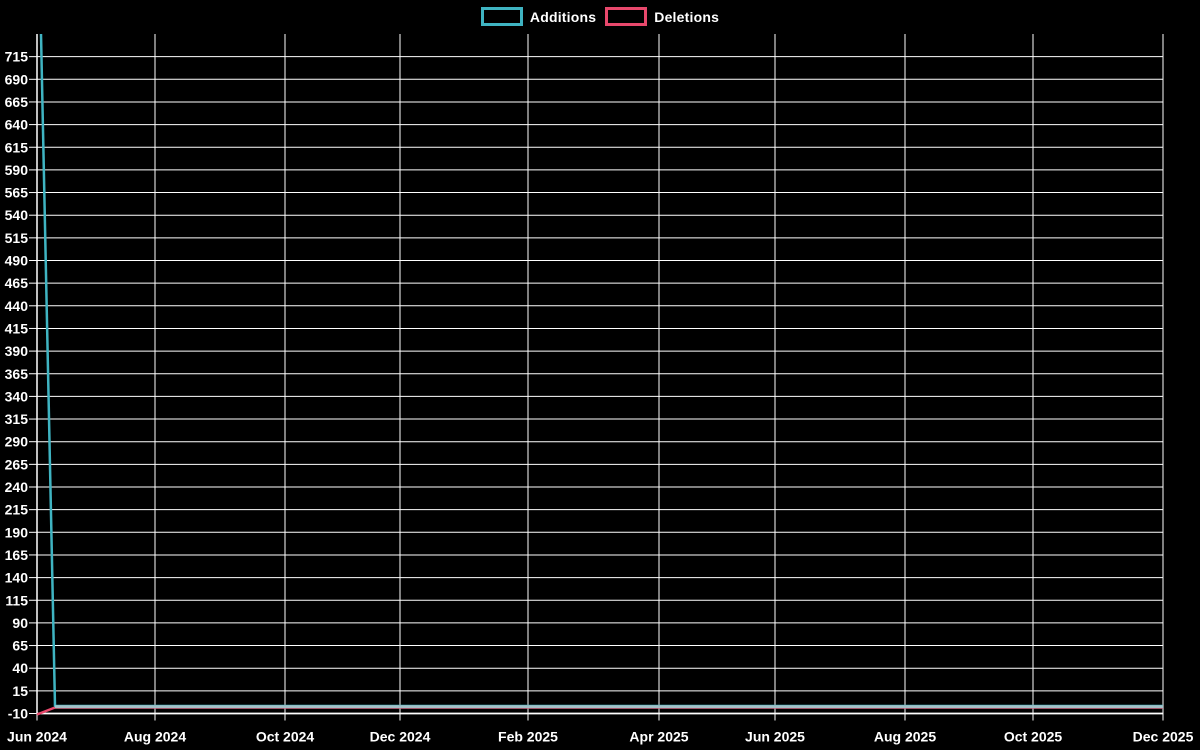  What do you see at coordinates (37, 737) in the screenshot?
I see `x-tick-label: Jun 2024` at bounding box center [37, 737].